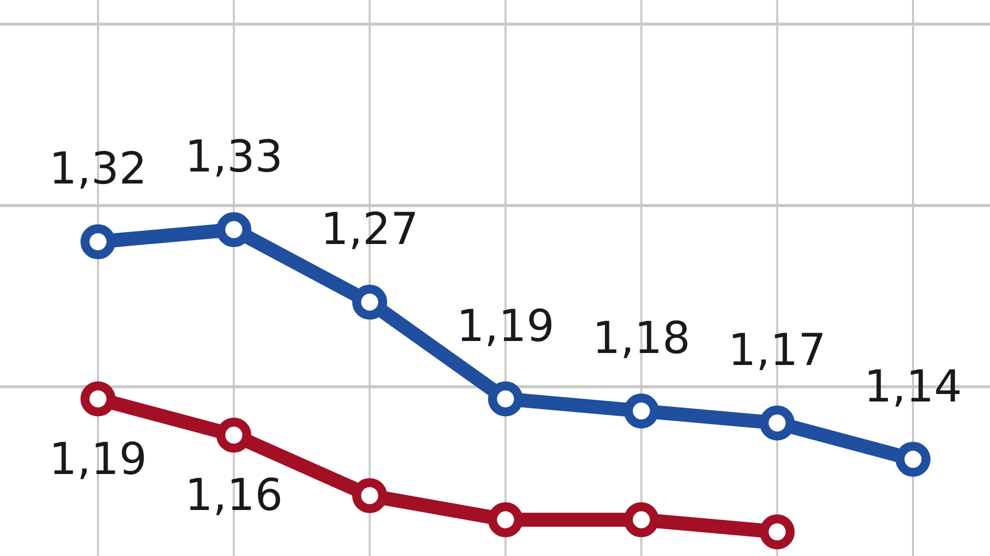  What do you see at coordinates (641, 338) in the screenshot?
I see `data-label: 1,18` at bounding box center [641, 338].